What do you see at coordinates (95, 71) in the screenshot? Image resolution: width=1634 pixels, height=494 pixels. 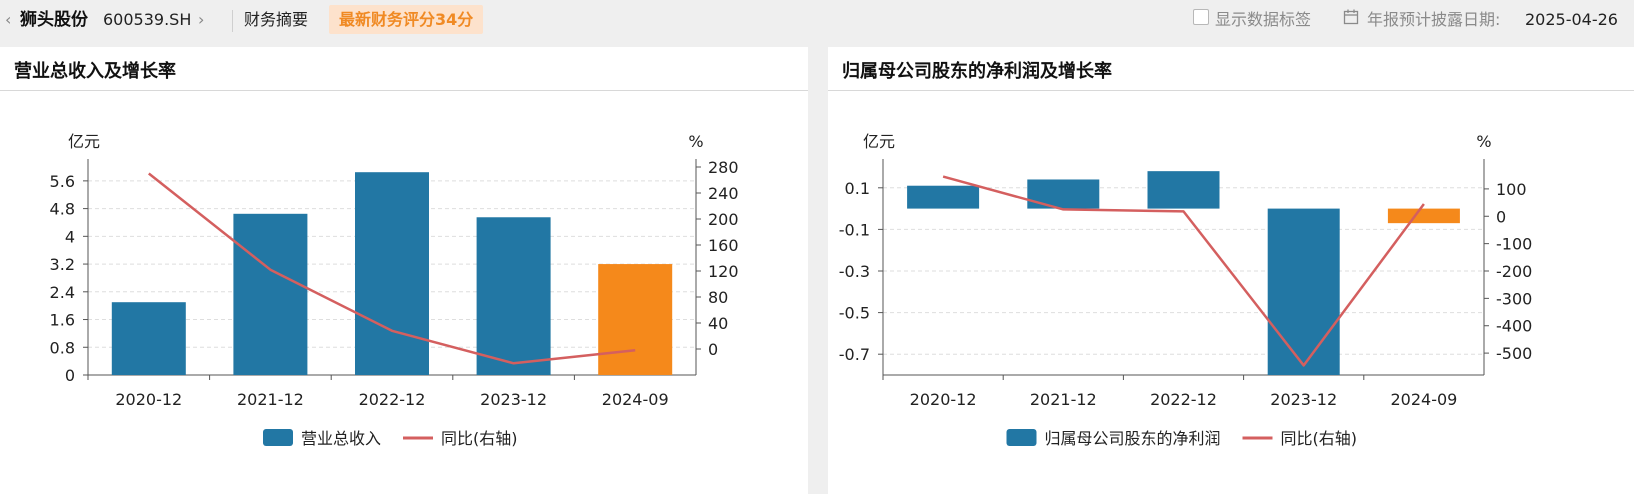 I see `panel-title: 营业总收入及增长率` at bounding box center [95, 71].